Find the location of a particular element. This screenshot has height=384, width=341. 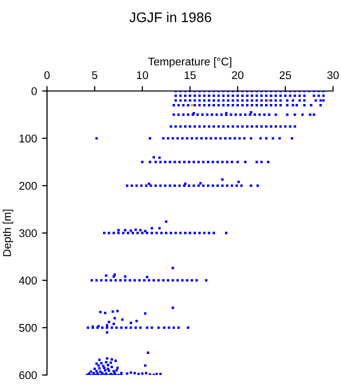

y-tick-label: 400 is located at coordinates (27, 280).